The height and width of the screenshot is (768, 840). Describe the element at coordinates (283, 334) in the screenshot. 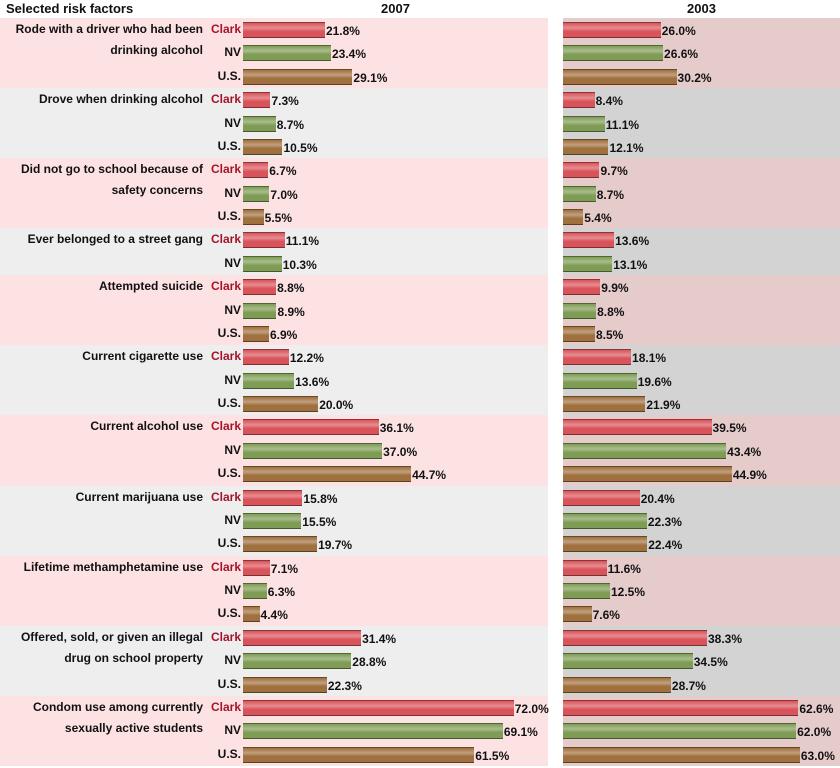

I see `value-label: 6.9%` at that location.